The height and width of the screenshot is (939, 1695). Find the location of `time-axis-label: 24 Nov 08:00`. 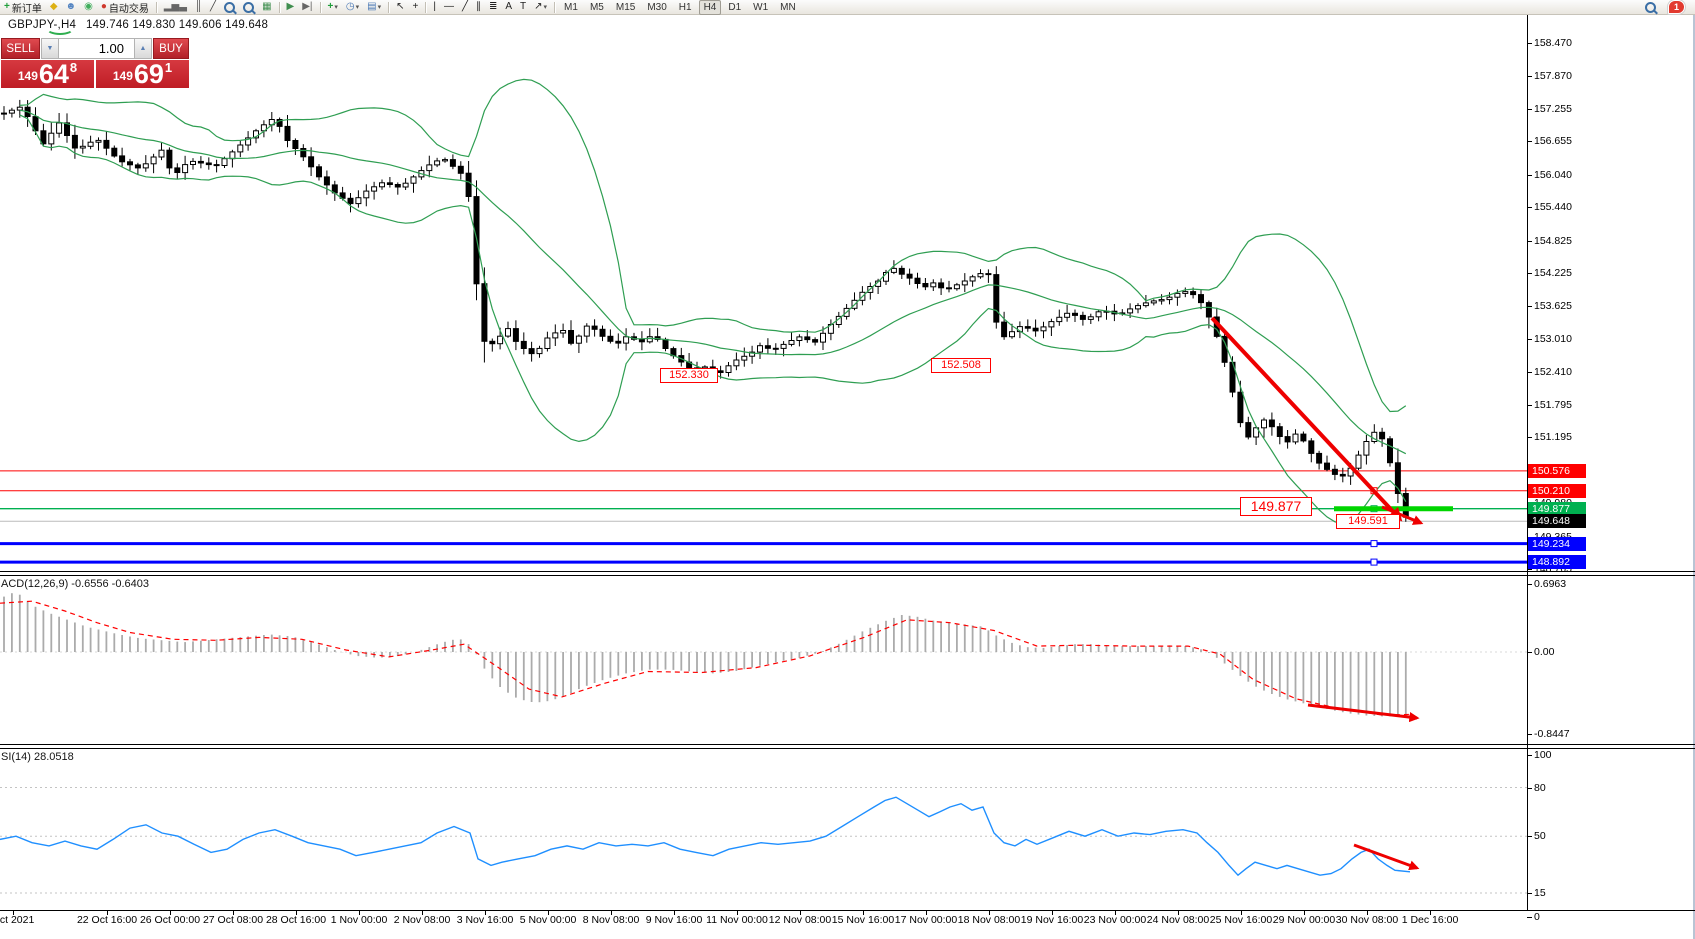

time-axis-label: 24 Nov 08:00 is located at coordinates (1178, 920).